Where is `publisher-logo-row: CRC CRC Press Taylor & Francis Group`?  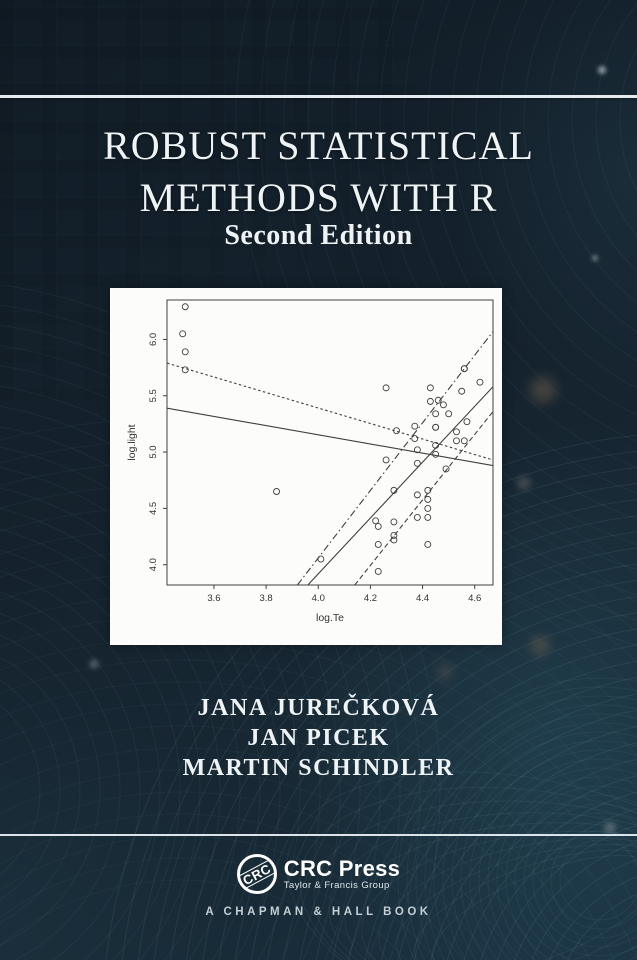
publisher-logo-row: CRC CRC Press Taylor & Francis Group is located at coordinates (318, 874).